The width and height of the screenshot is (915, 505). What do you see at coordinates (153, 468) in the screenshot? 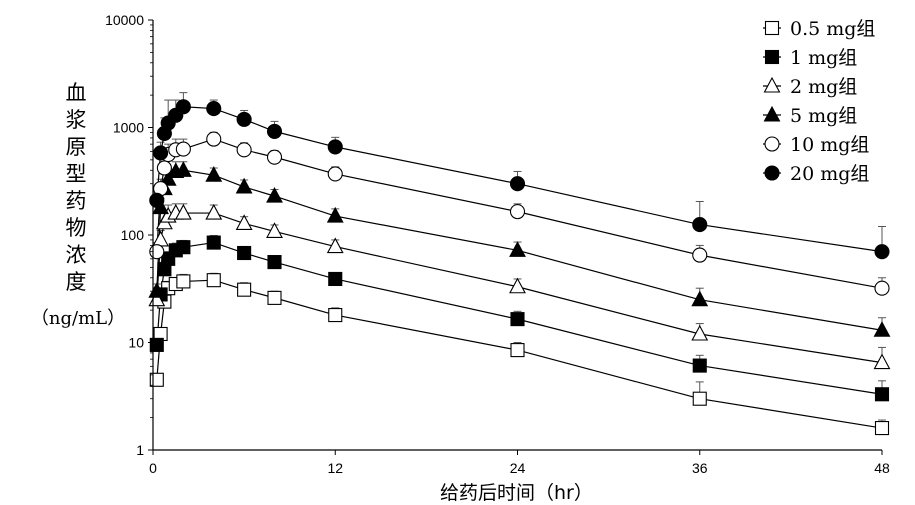
I see `x-tick-label: 0` at bounding box center [153, 468].